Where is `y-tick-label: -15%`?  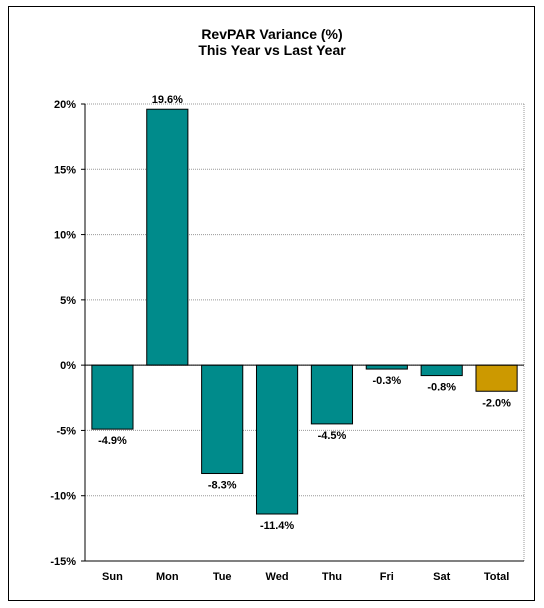
y-tick-label: -15% is located at coordinates (63, 562).